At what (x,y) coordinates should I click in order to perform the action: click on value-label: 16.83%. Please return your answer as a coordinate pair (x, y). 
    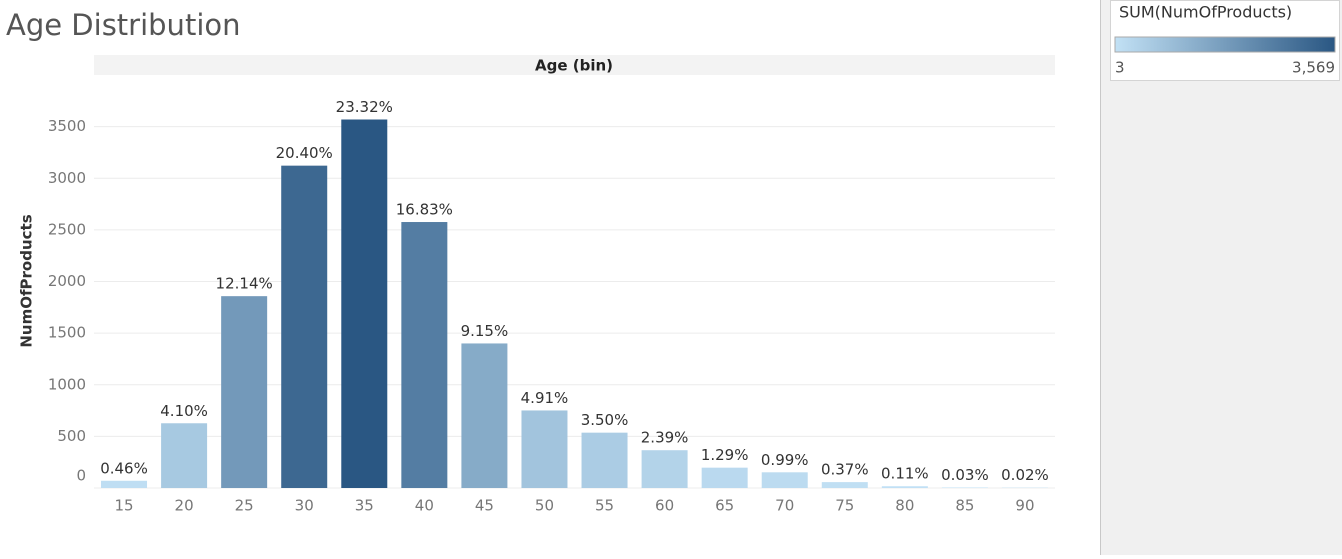
    Looking at the image, I should click on (424, 210).